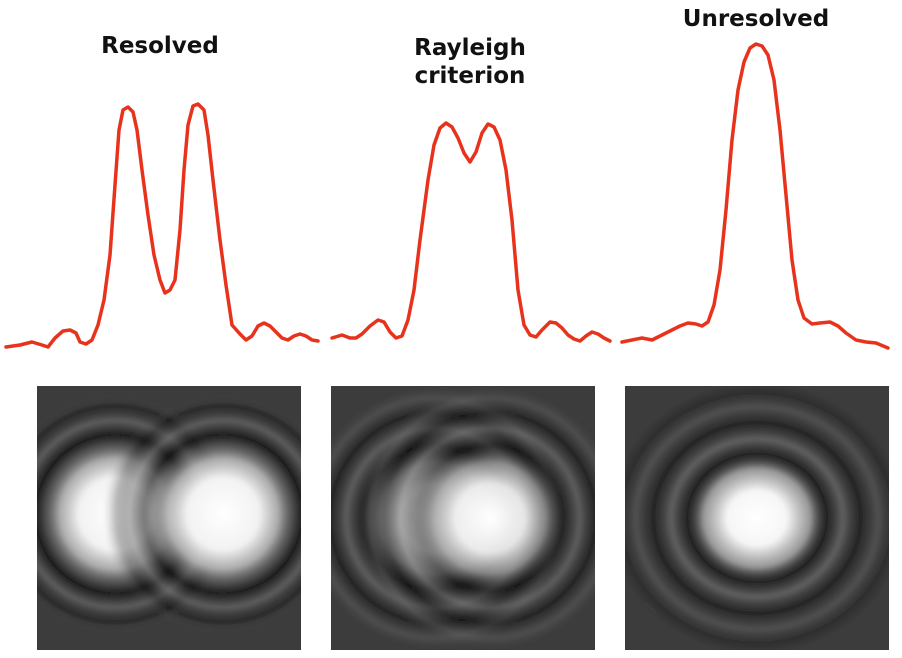 This screenshot has height=658, width=902. Describe the element at coordinates (755, 196) in the screenshot. I see `profile-curve-unresolved` at that location.